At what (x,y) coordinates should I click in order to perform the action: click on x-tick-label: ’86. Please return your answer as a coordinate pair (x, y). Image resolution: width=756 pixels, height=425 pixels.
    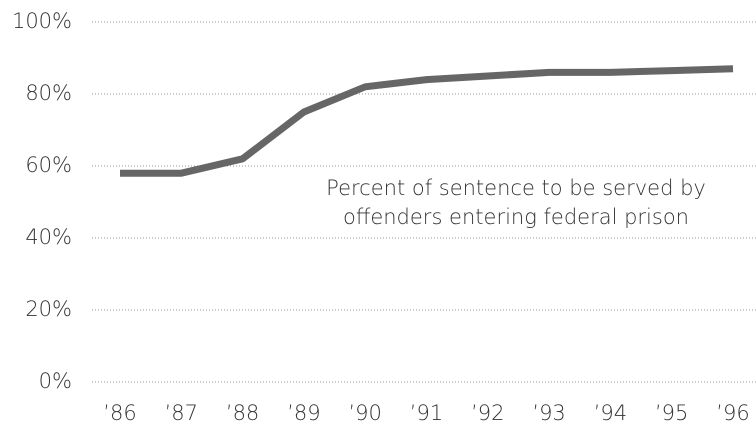
    Looking at the image, I should click on (119, 413).